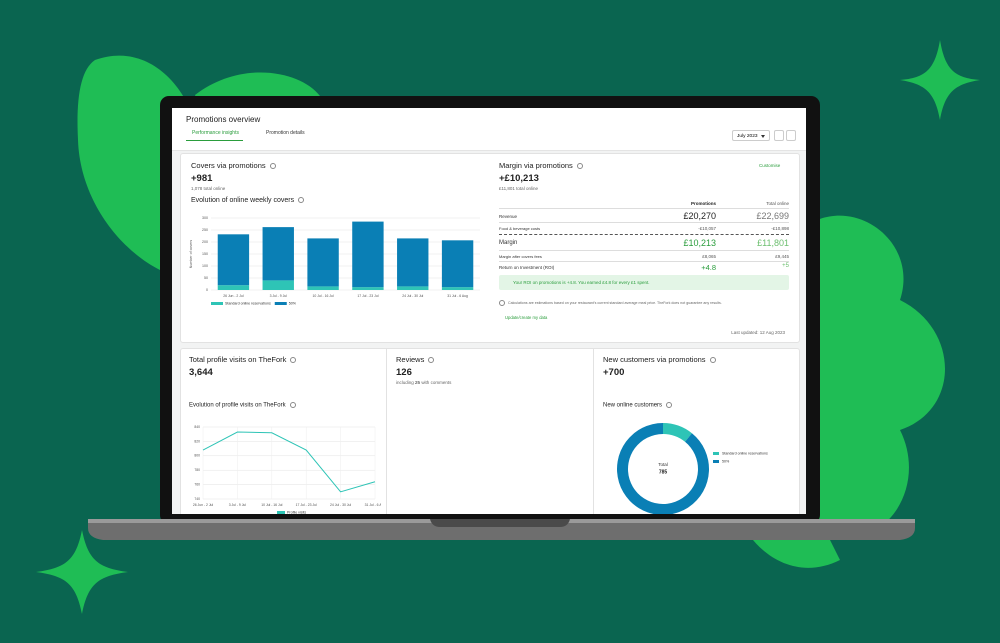 Image resolution: width=1000 pixels, height=643 pixels. What do you see at coordinates (527, 267) in the screenshot?
I see `row-label: Return on Investment (ROI)` at bounding box center [527, 267].